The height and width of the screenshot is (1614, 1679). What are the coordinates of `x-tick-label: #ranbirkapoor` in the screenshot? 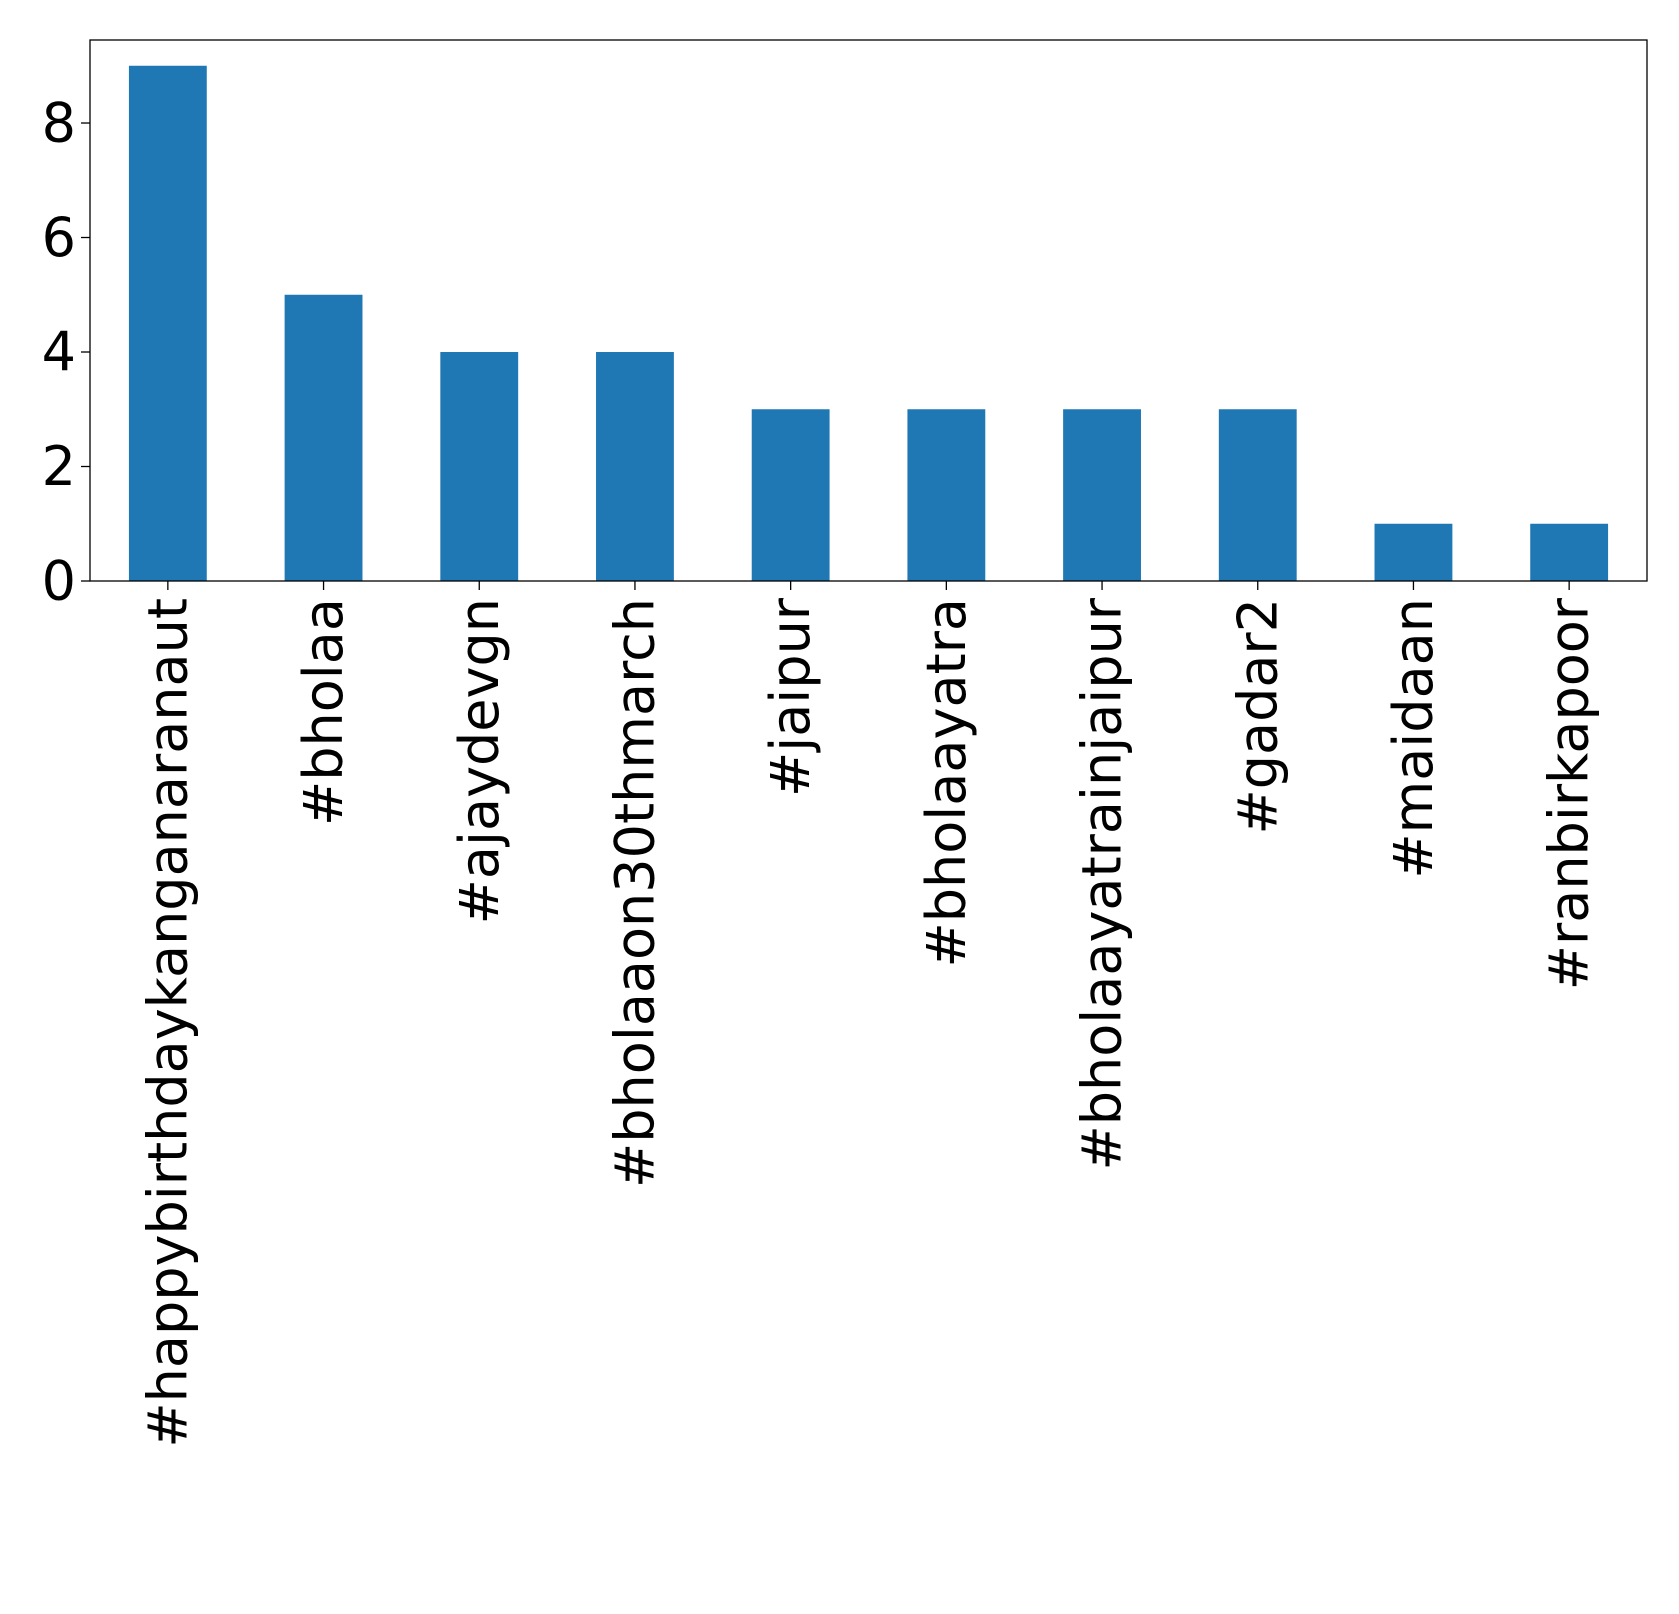 It's located at (1569, 793).